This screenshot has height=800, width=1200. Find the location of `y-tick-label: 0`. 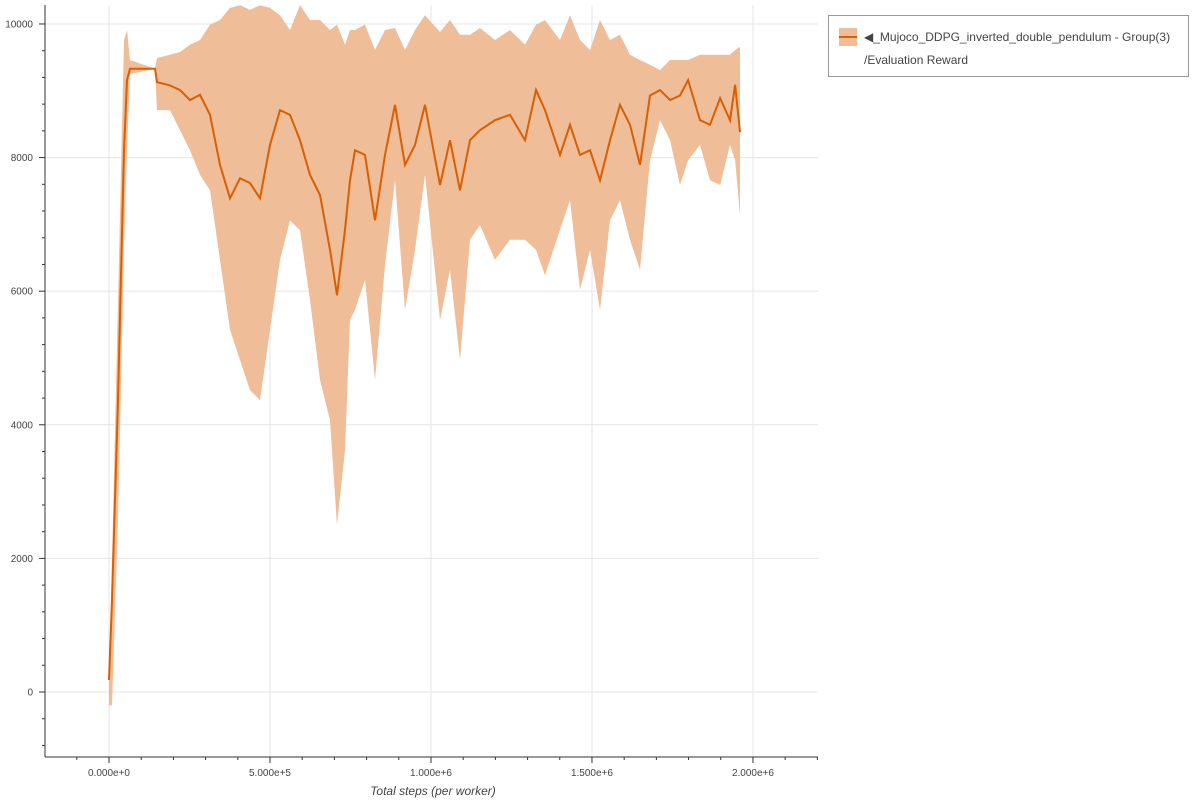

y-tick-label: 0 is located at coordinates (30, 693).